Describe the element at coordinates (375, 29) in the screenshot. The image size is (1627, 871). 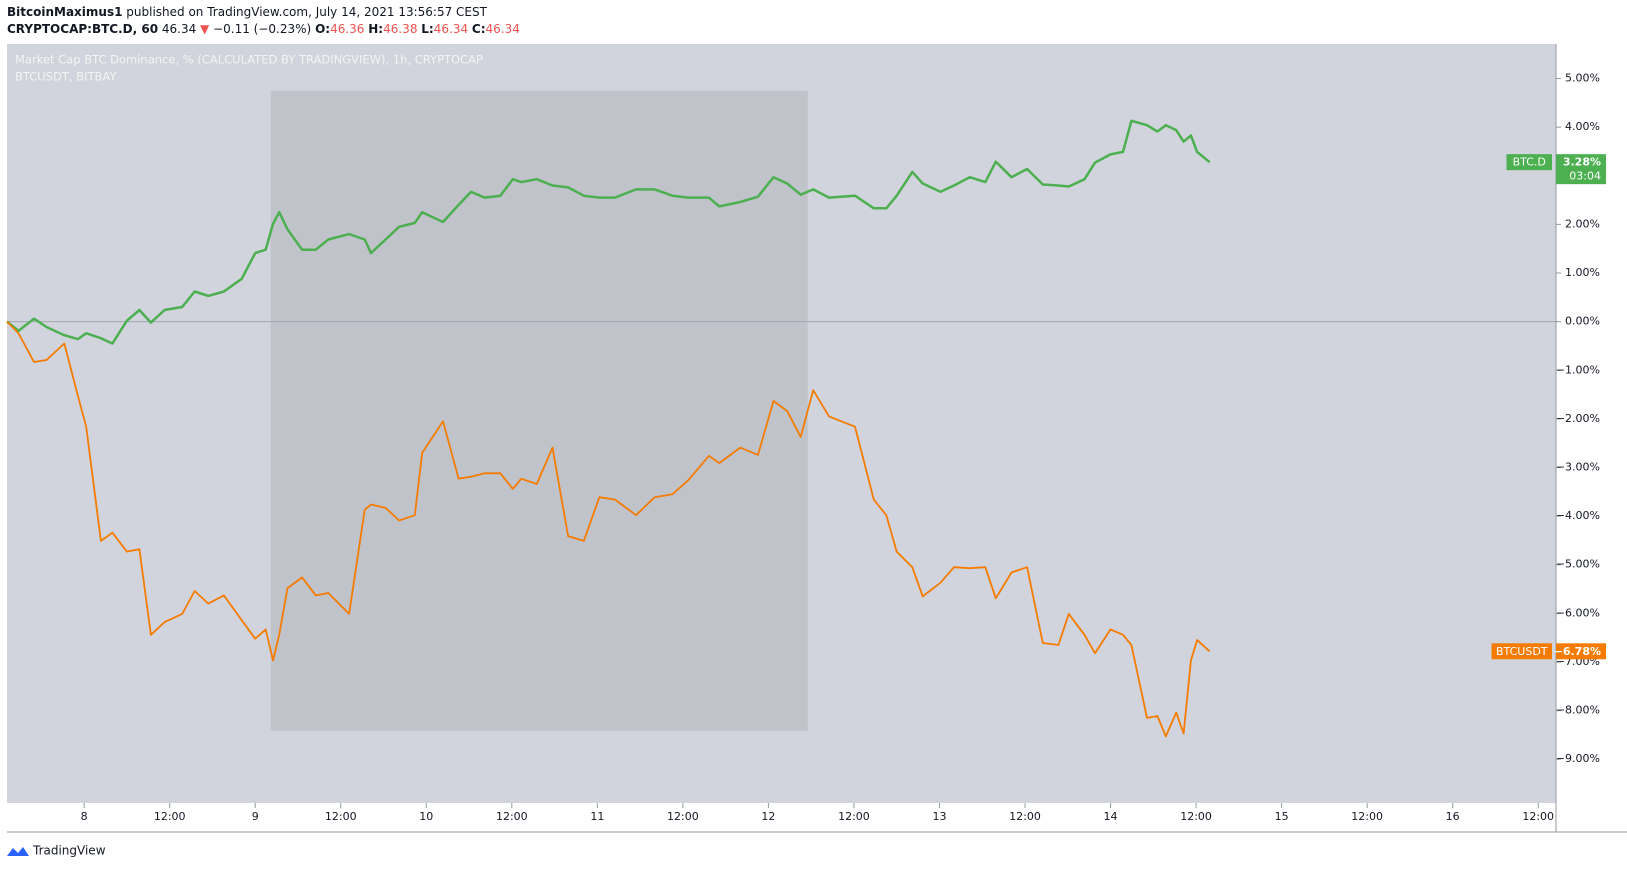
I see `ohlc-label: H:` at that location.